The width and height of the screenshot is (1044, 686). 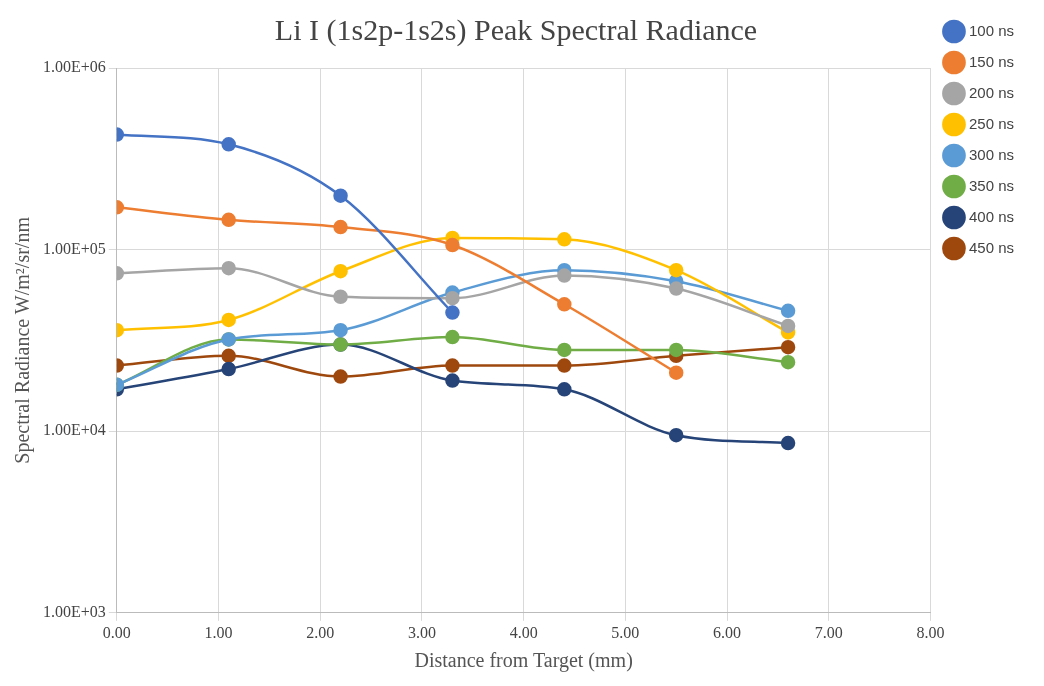 What do you see at coordinates (727, 632) in the screenshot?
I see `x-tick-label: 6.00` at bounding box center [727, 632].